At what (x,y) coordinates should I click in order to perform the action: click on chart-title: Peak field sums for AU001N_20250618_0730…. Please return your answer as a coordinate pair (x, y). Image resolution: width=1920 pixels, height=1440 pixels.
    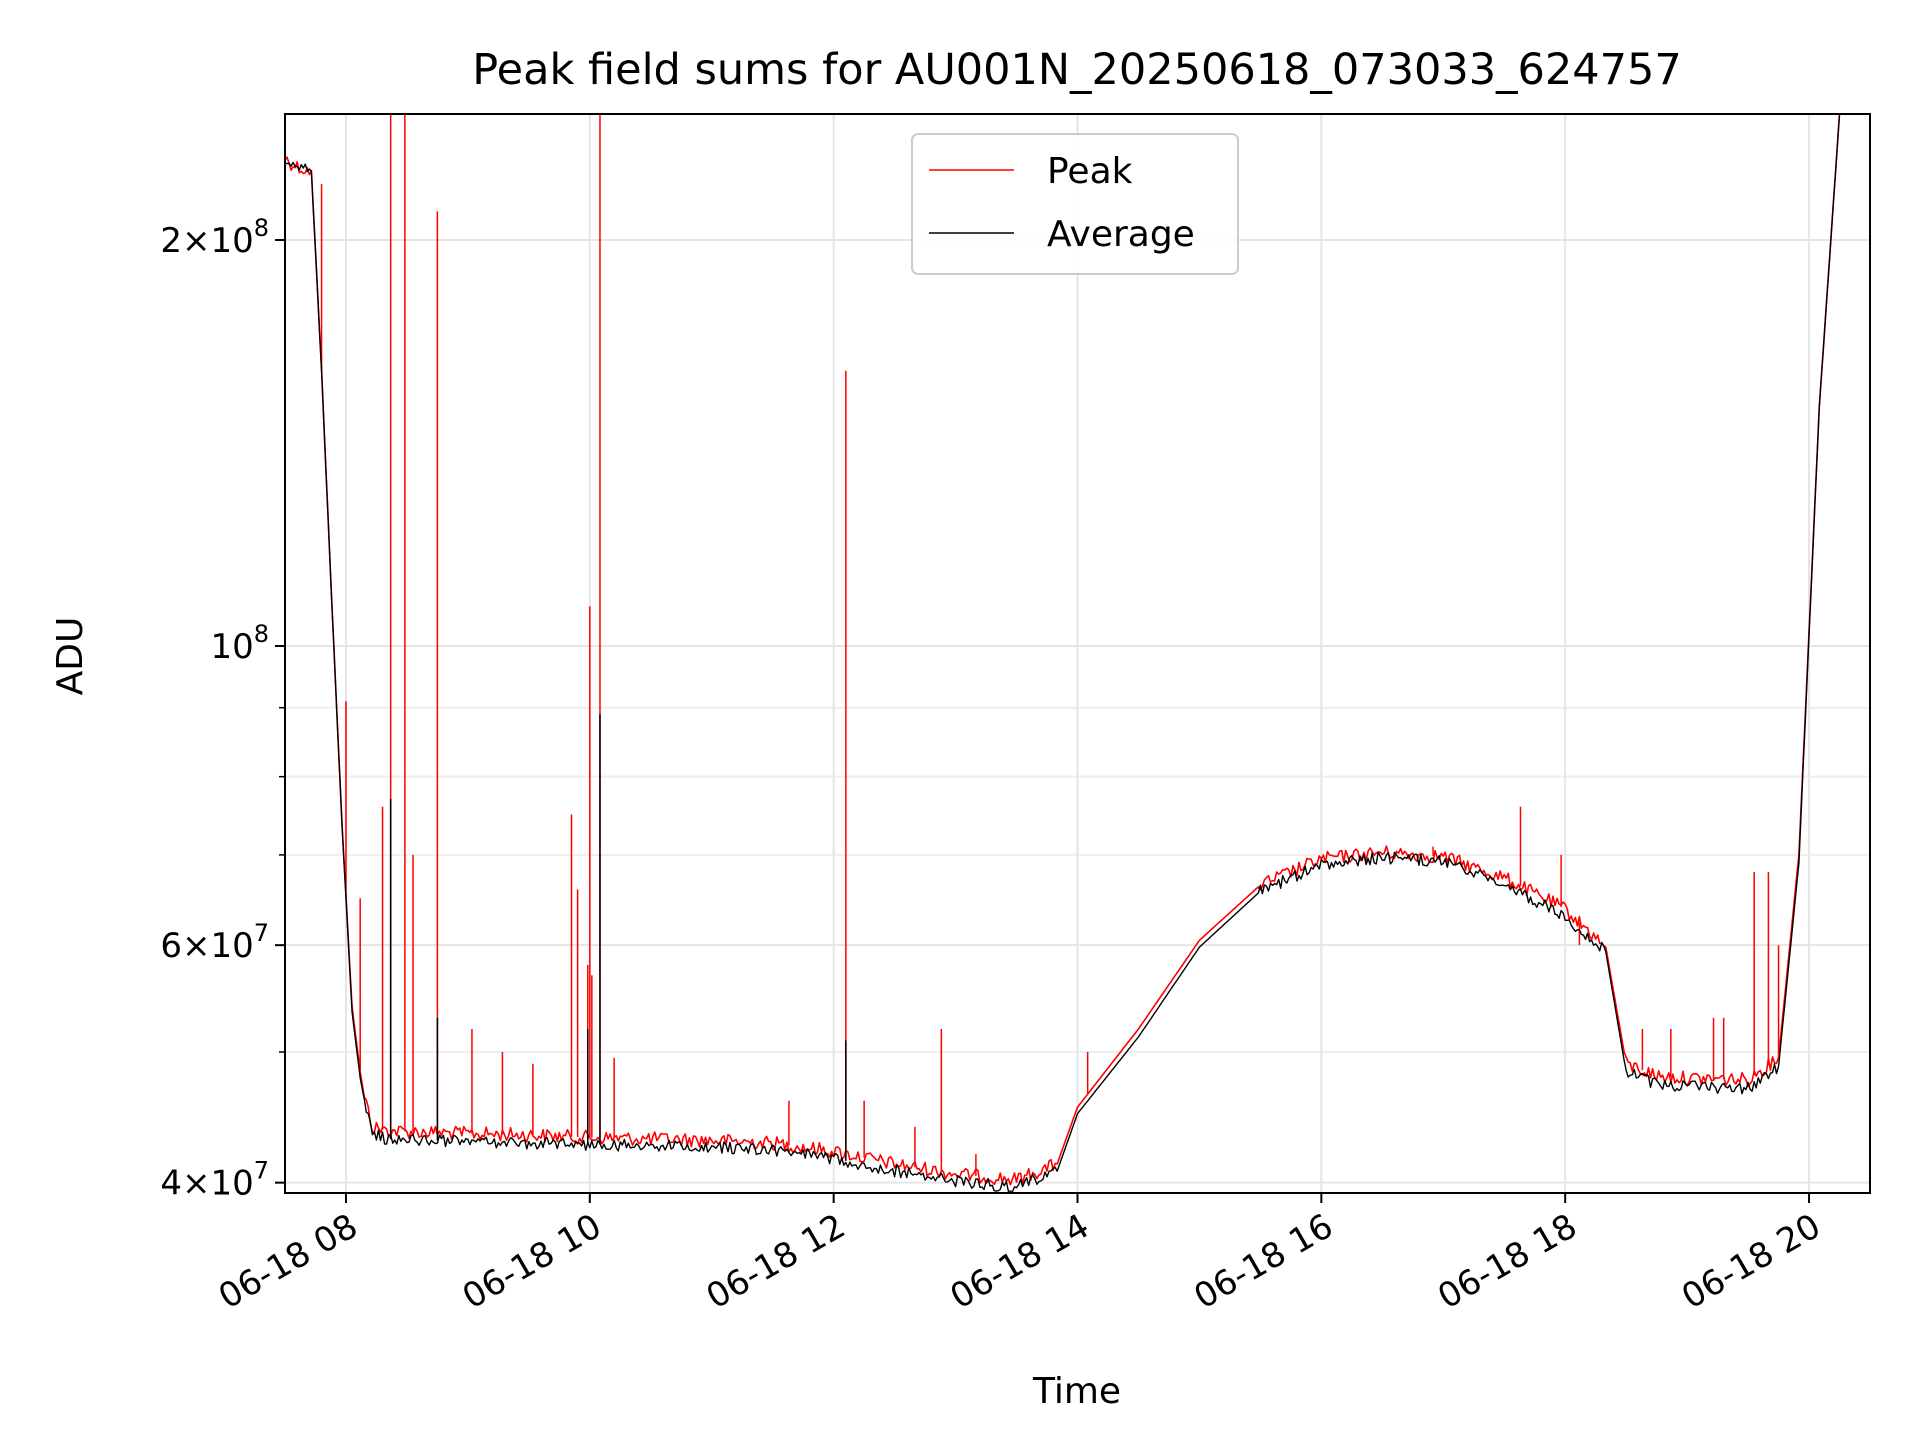
    Looking at the image, I should click on (1076, 70).